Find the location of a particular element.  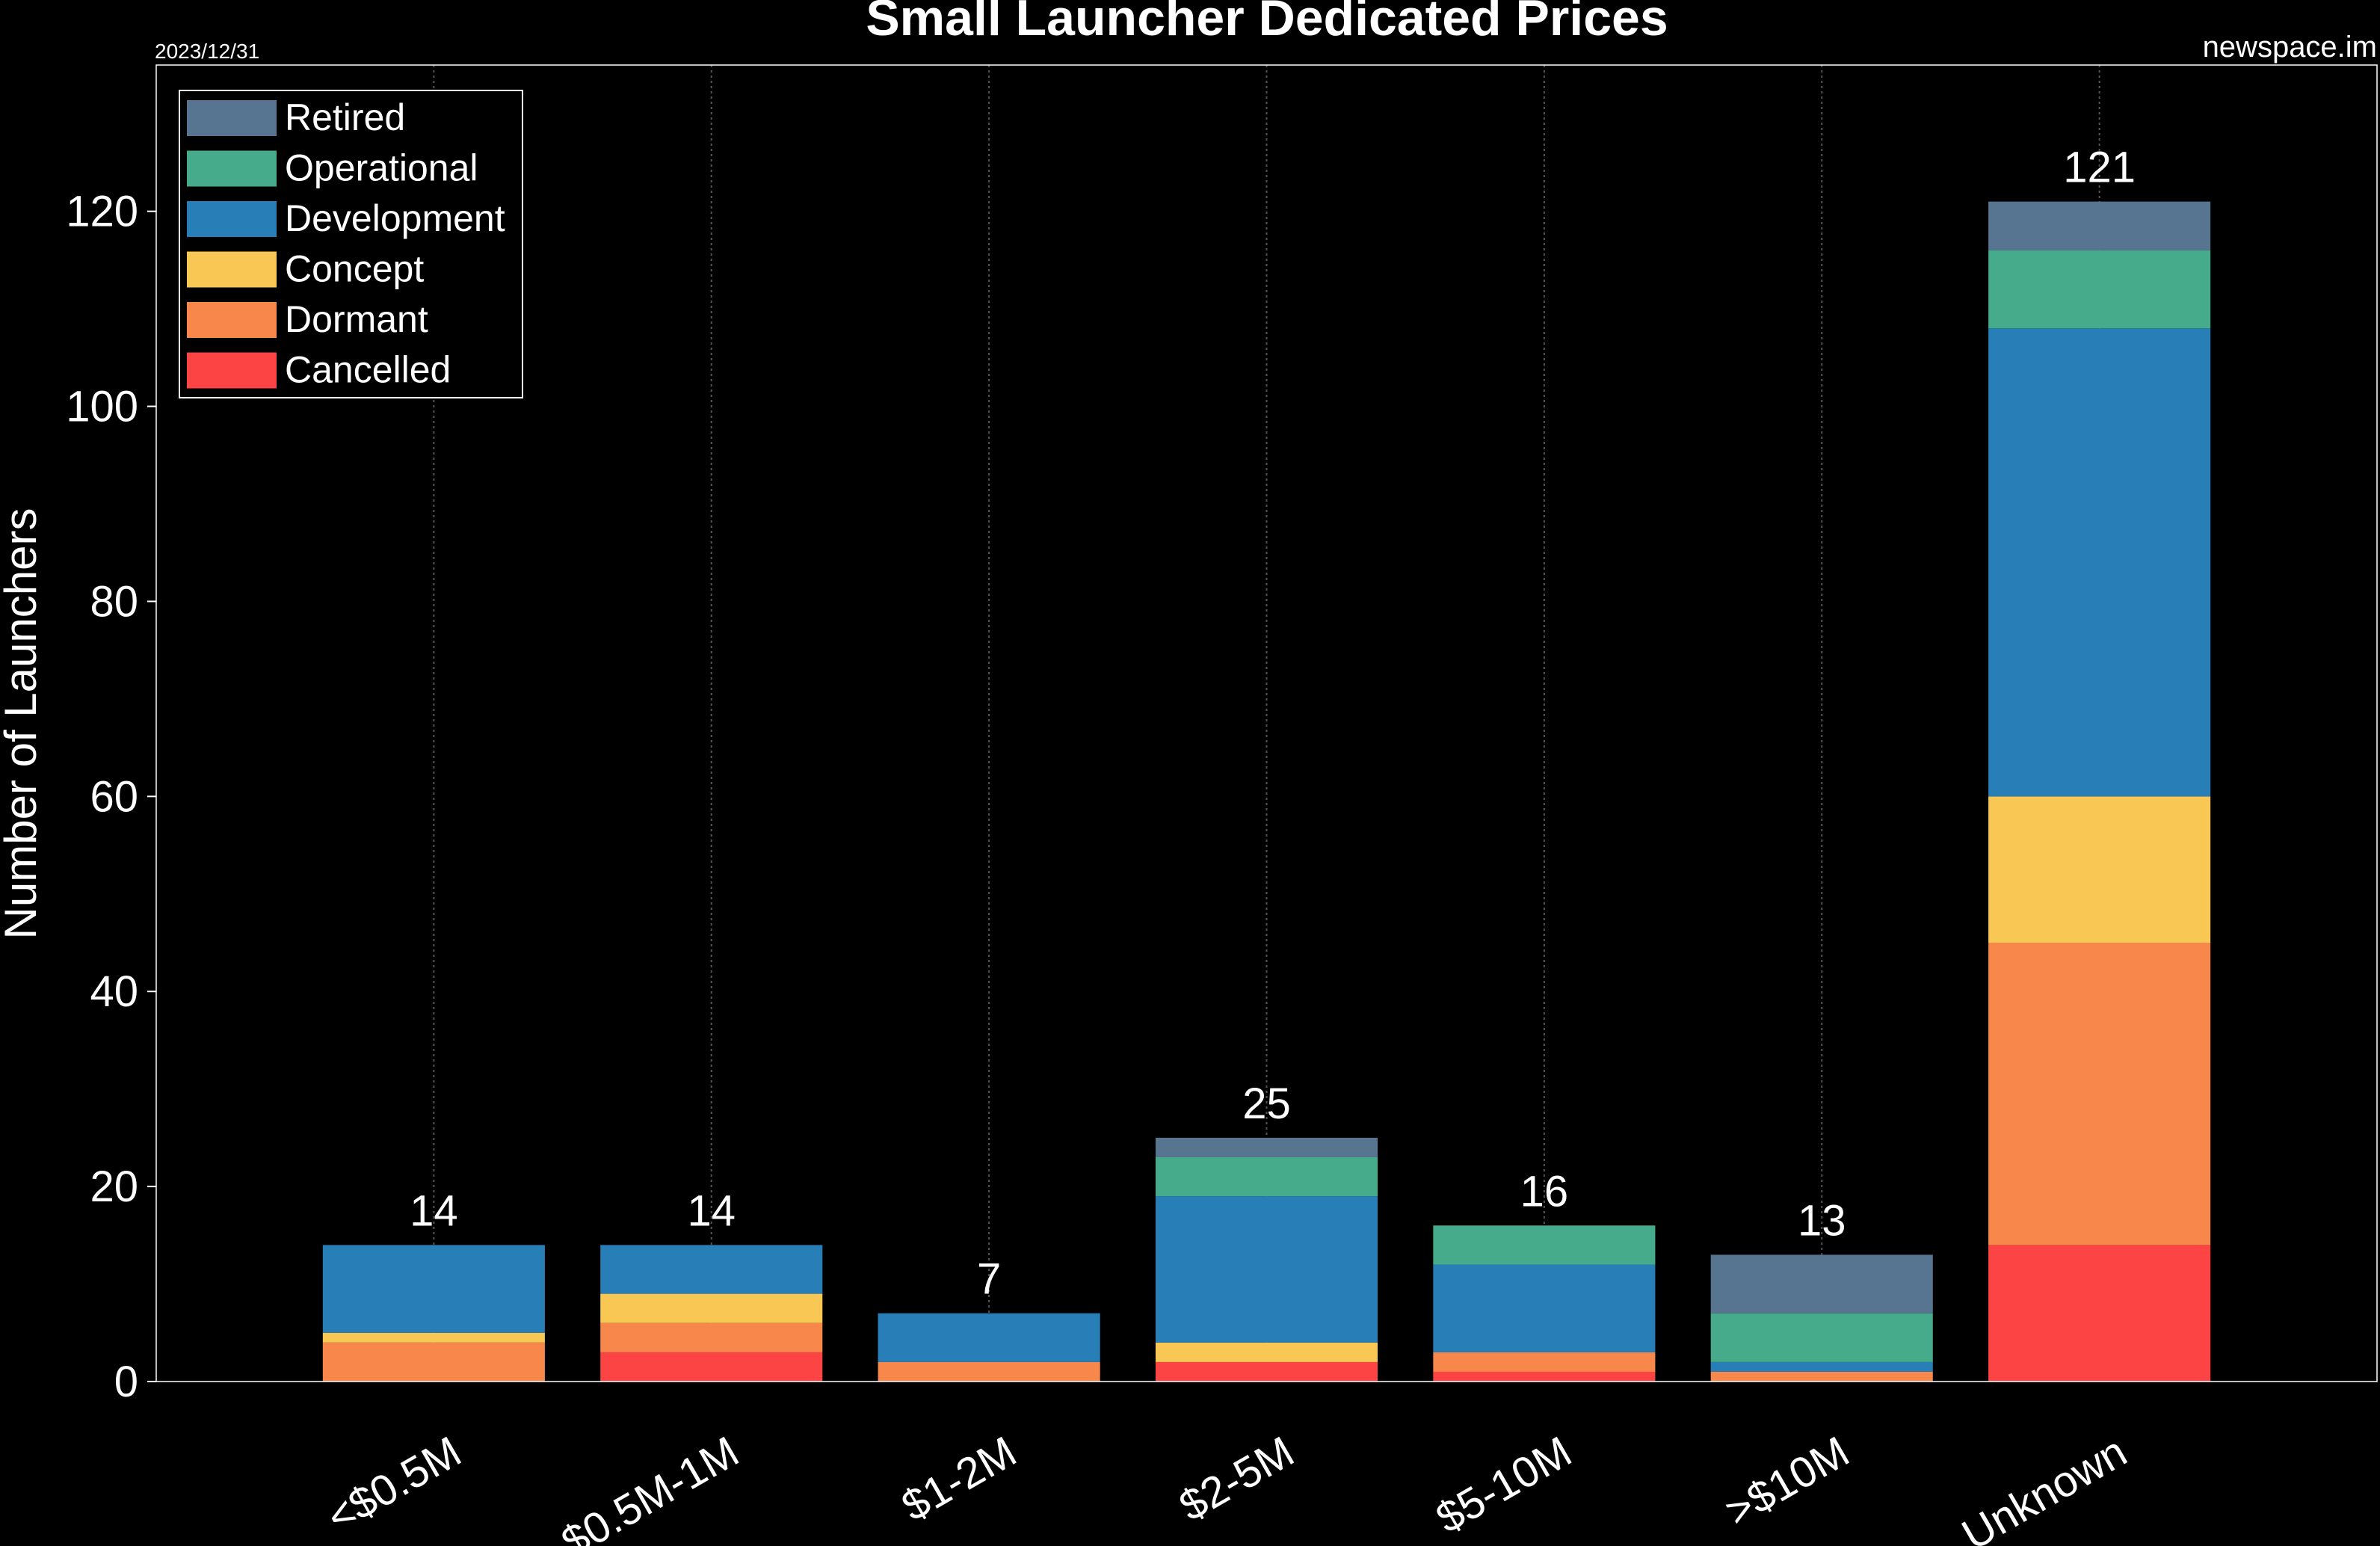

legend-label: Cancelled is located at coordinates (368, 370).